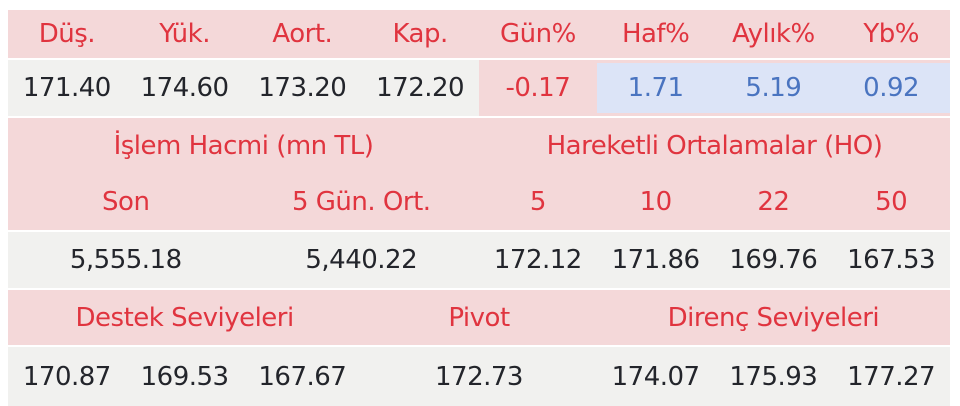 This screenshot has width=960, height=406. Describe the element at coordinates (891, 34) in the screenshot. I see `header-ytd-pct: Yb%` at that location.